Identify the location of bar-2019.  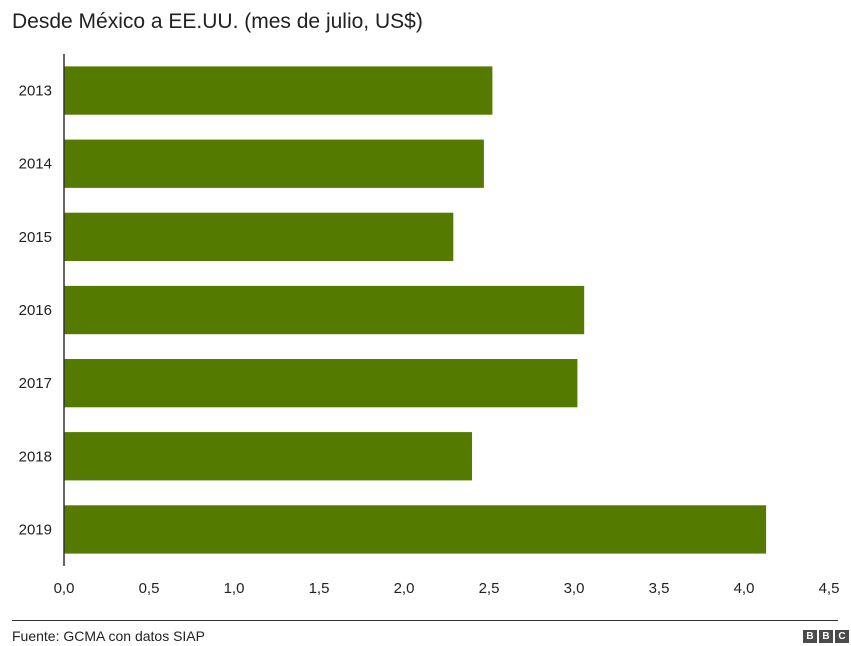
(415, 529).